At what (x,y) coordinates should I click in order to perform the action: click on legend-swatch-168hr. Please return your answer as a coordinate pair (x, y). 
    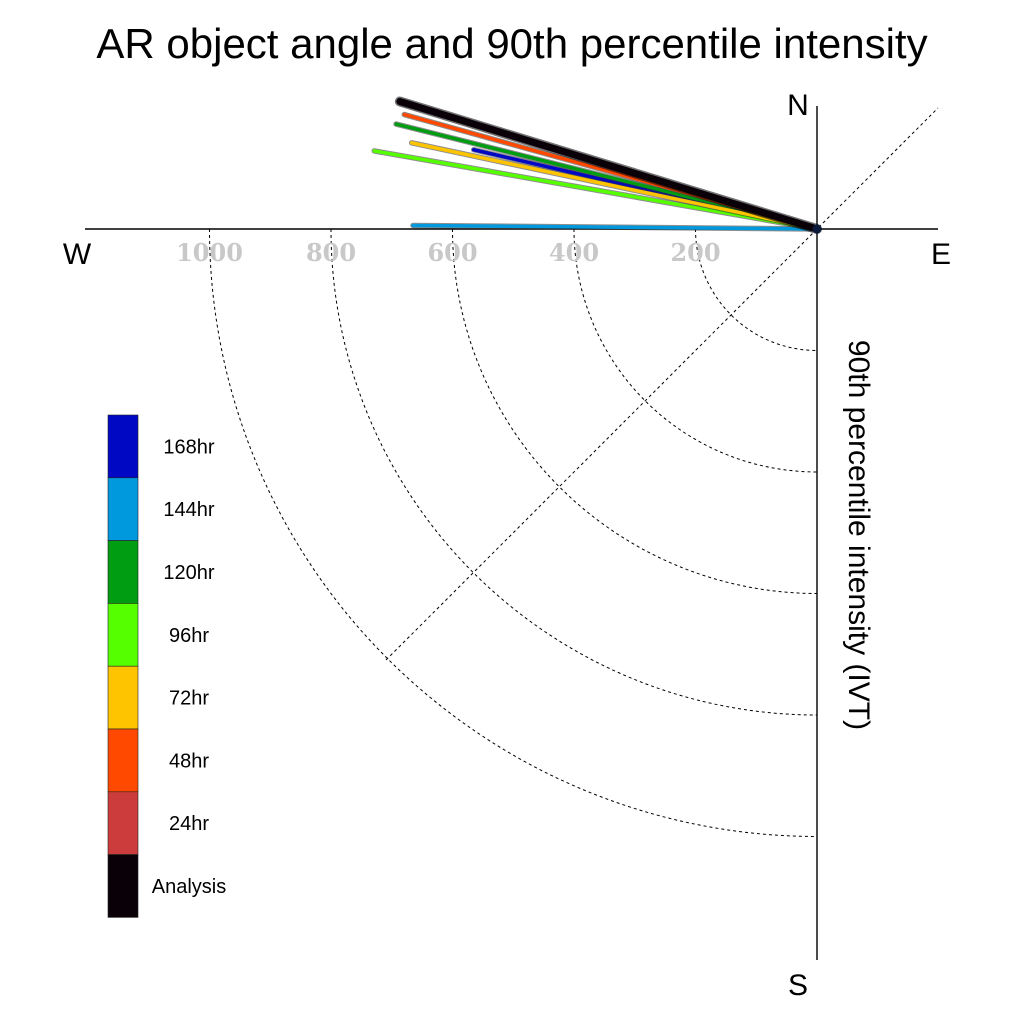
    Looking at the image, I should click on (123, 446).